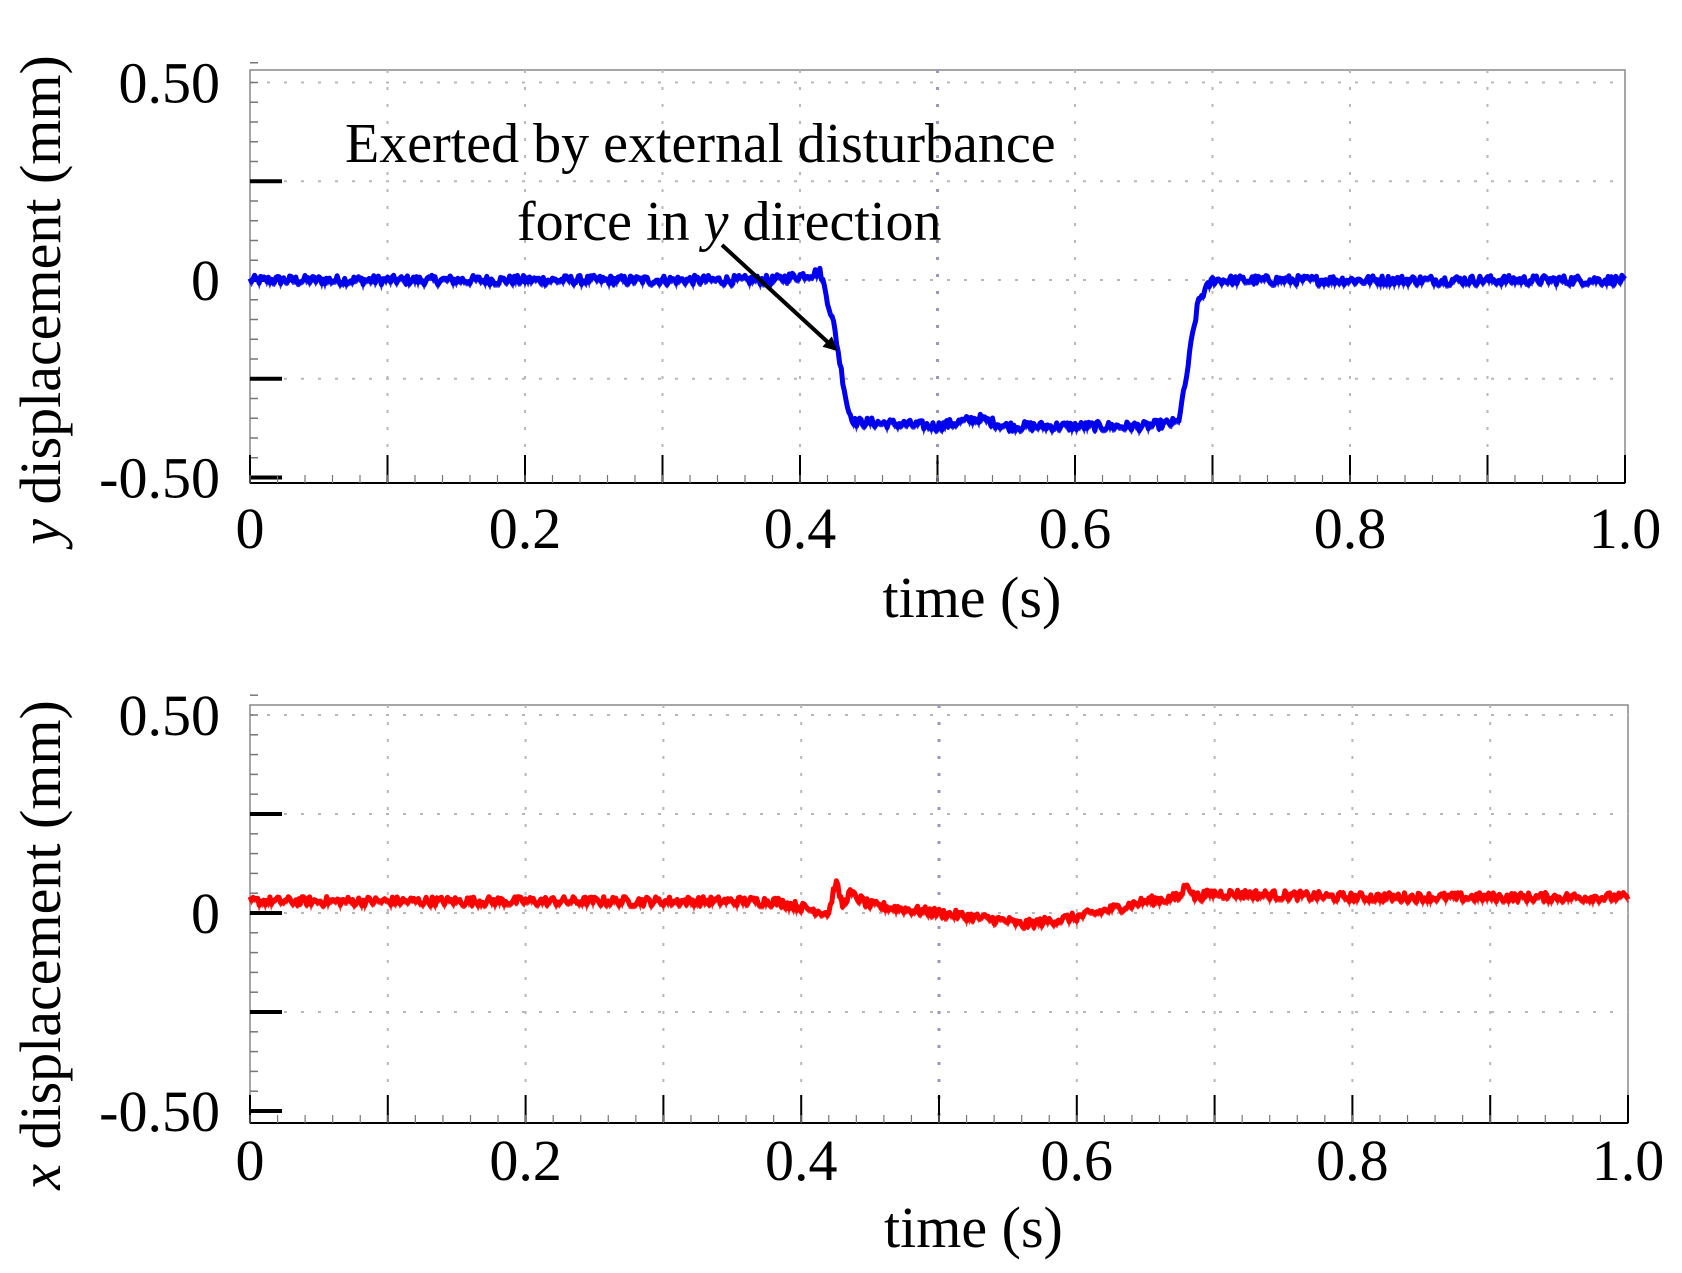 The image size is (1682, 1273). I want to click on y-axis-var: x, so click(40, 1177).